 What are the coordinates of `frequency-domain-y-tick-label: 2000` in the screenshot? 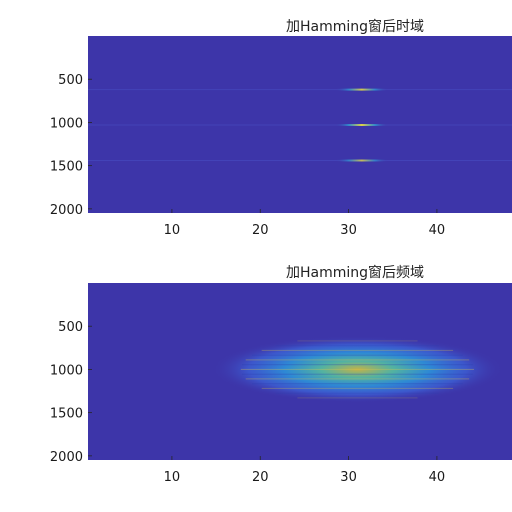 It's located at (66, 457).